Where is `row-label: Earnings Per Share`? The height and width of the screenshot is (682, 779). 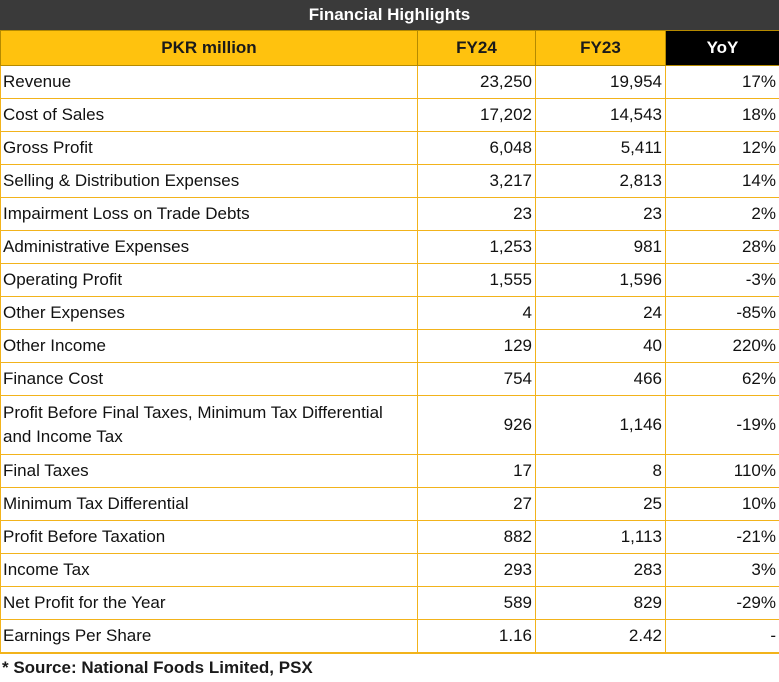
row-label: Earnings Per Share is located at coordinates (209, 636).